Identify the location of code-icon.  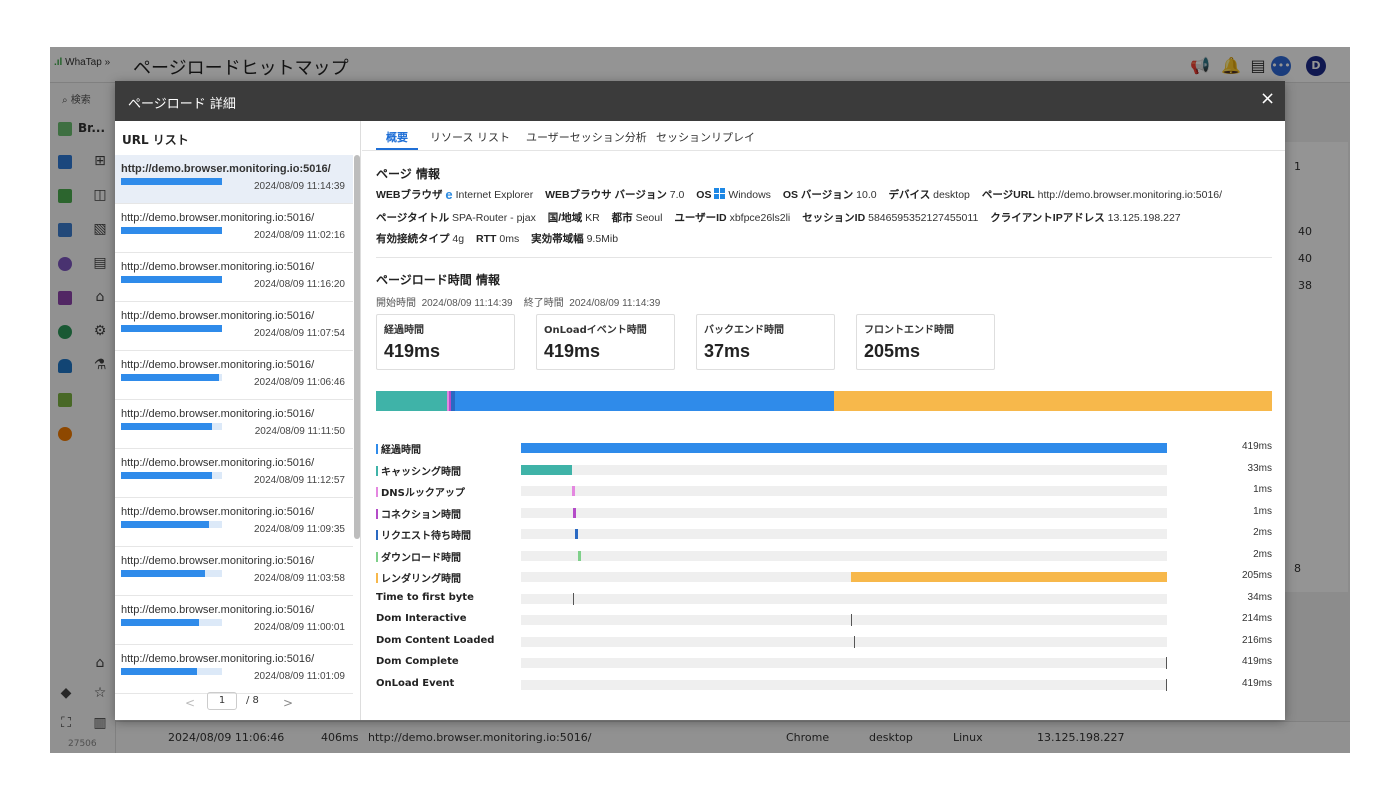
(65, 162).